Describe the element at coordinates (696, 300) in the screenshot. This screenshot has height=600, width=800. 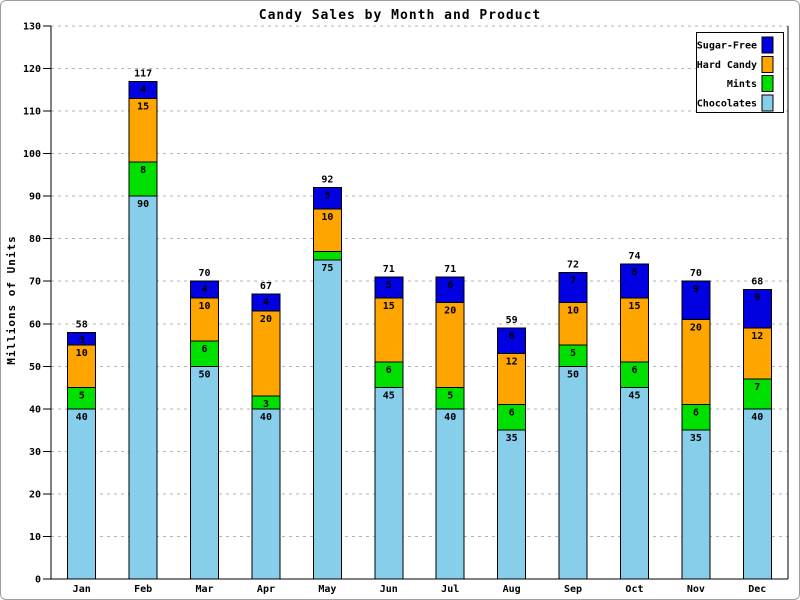
I see `bar-segment-nov-sugar-free` at that location.